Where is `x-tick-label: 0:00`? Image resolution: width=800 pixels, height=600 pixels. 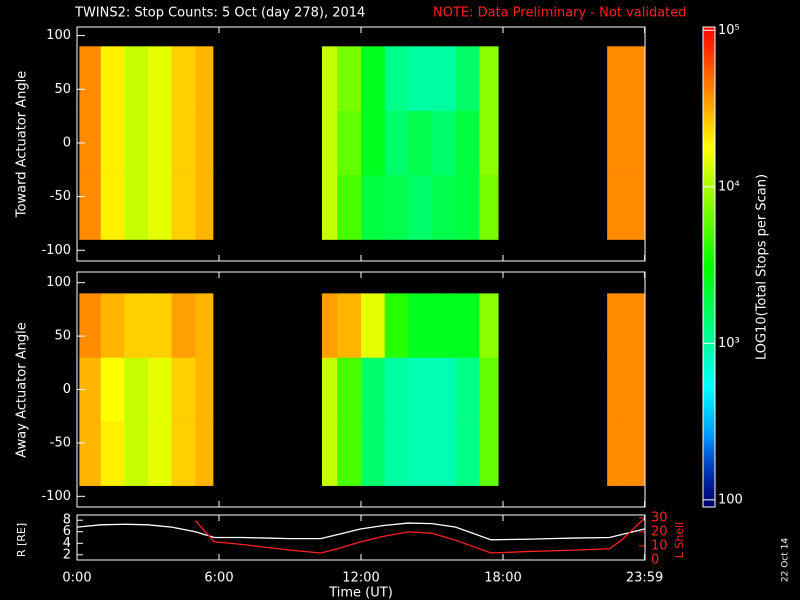 x-tick-label: 0:00 is located at coordinates (76, 578).